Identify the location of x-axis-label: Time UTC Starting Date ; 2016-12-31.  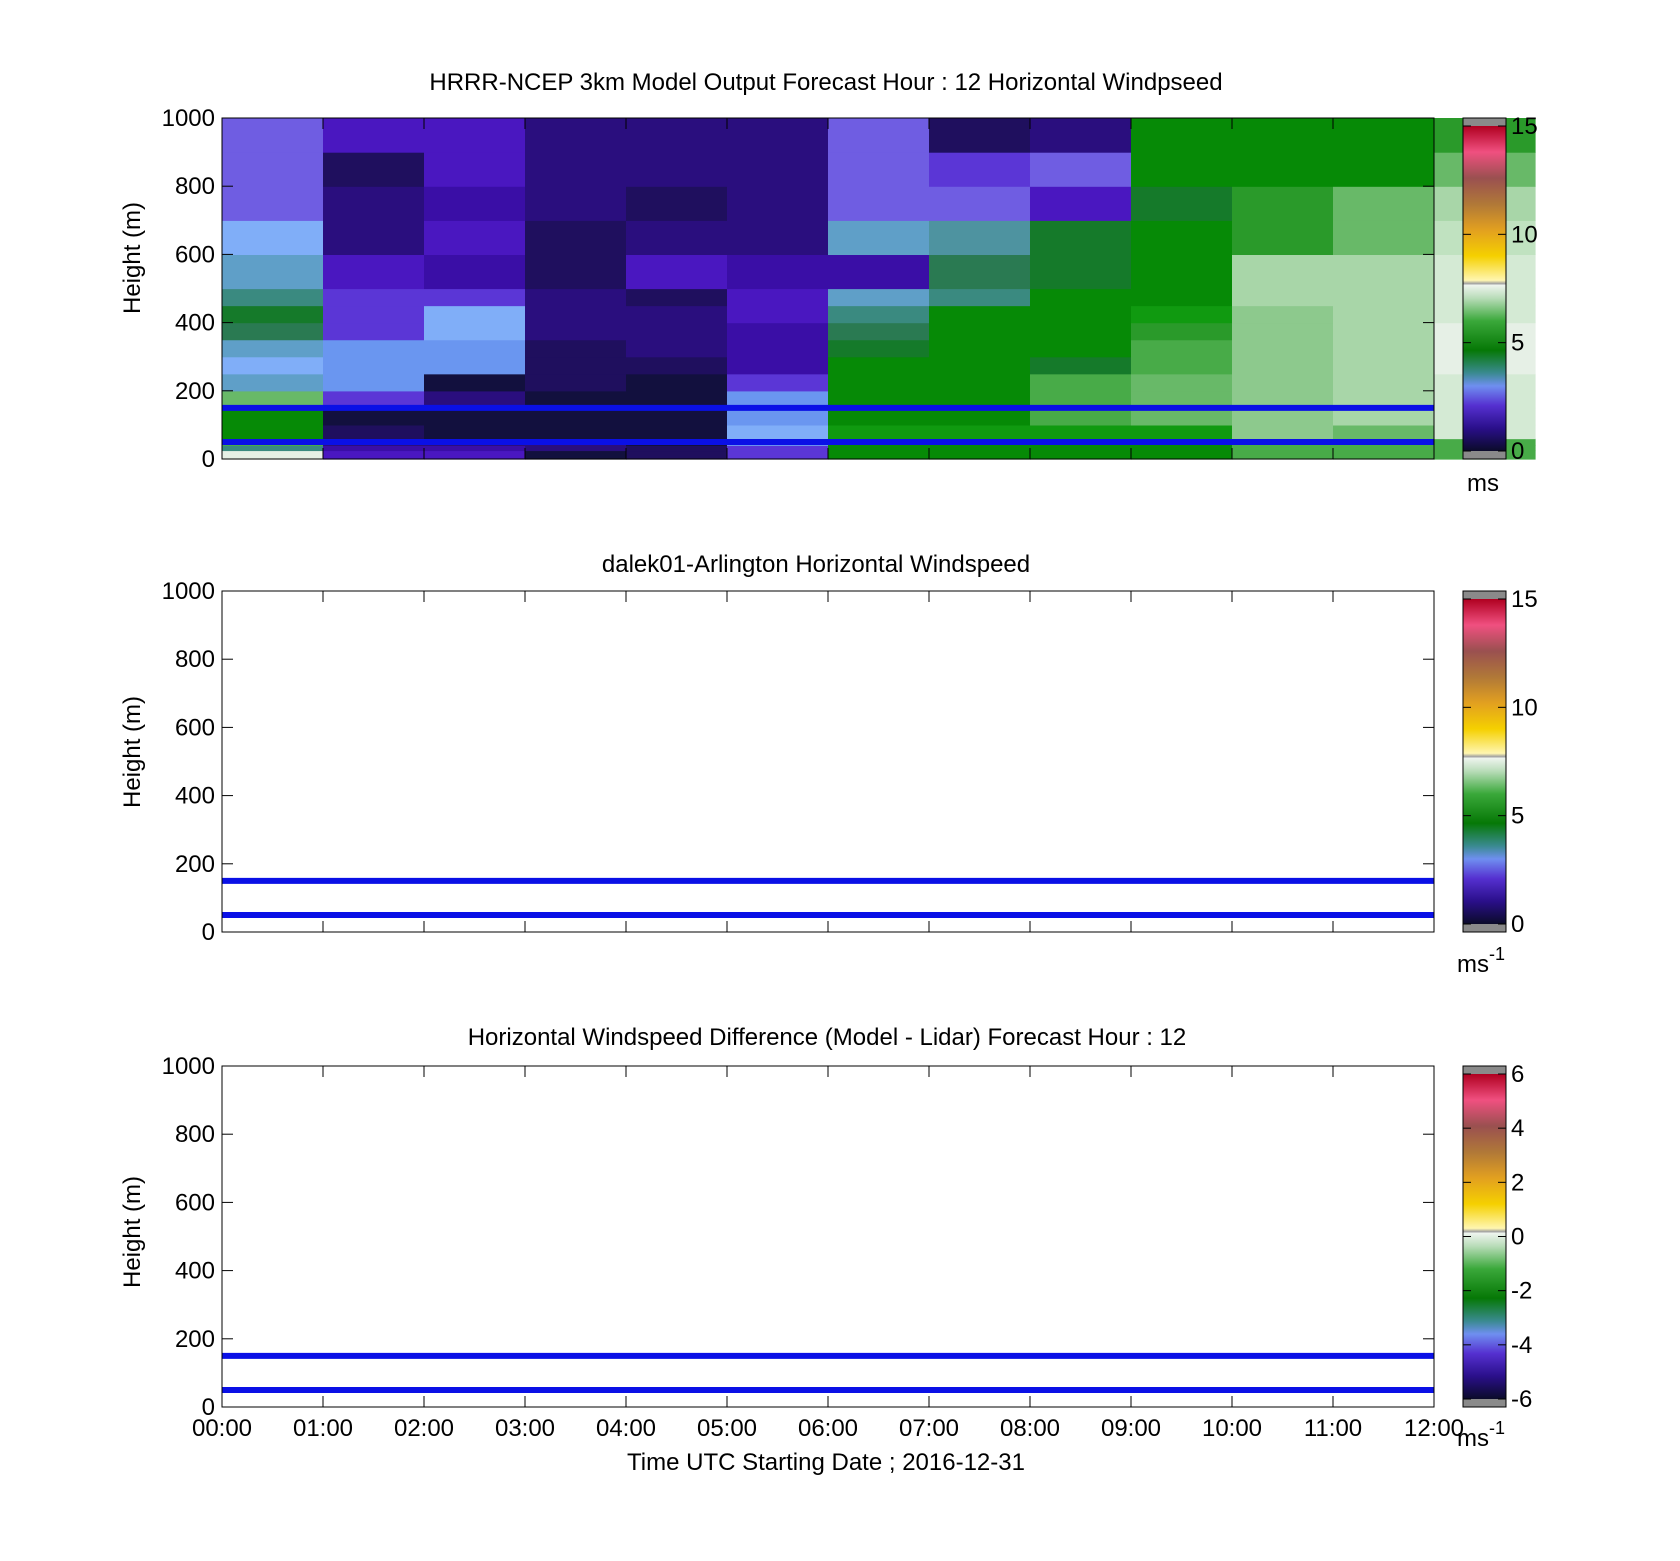
(826, 1462).